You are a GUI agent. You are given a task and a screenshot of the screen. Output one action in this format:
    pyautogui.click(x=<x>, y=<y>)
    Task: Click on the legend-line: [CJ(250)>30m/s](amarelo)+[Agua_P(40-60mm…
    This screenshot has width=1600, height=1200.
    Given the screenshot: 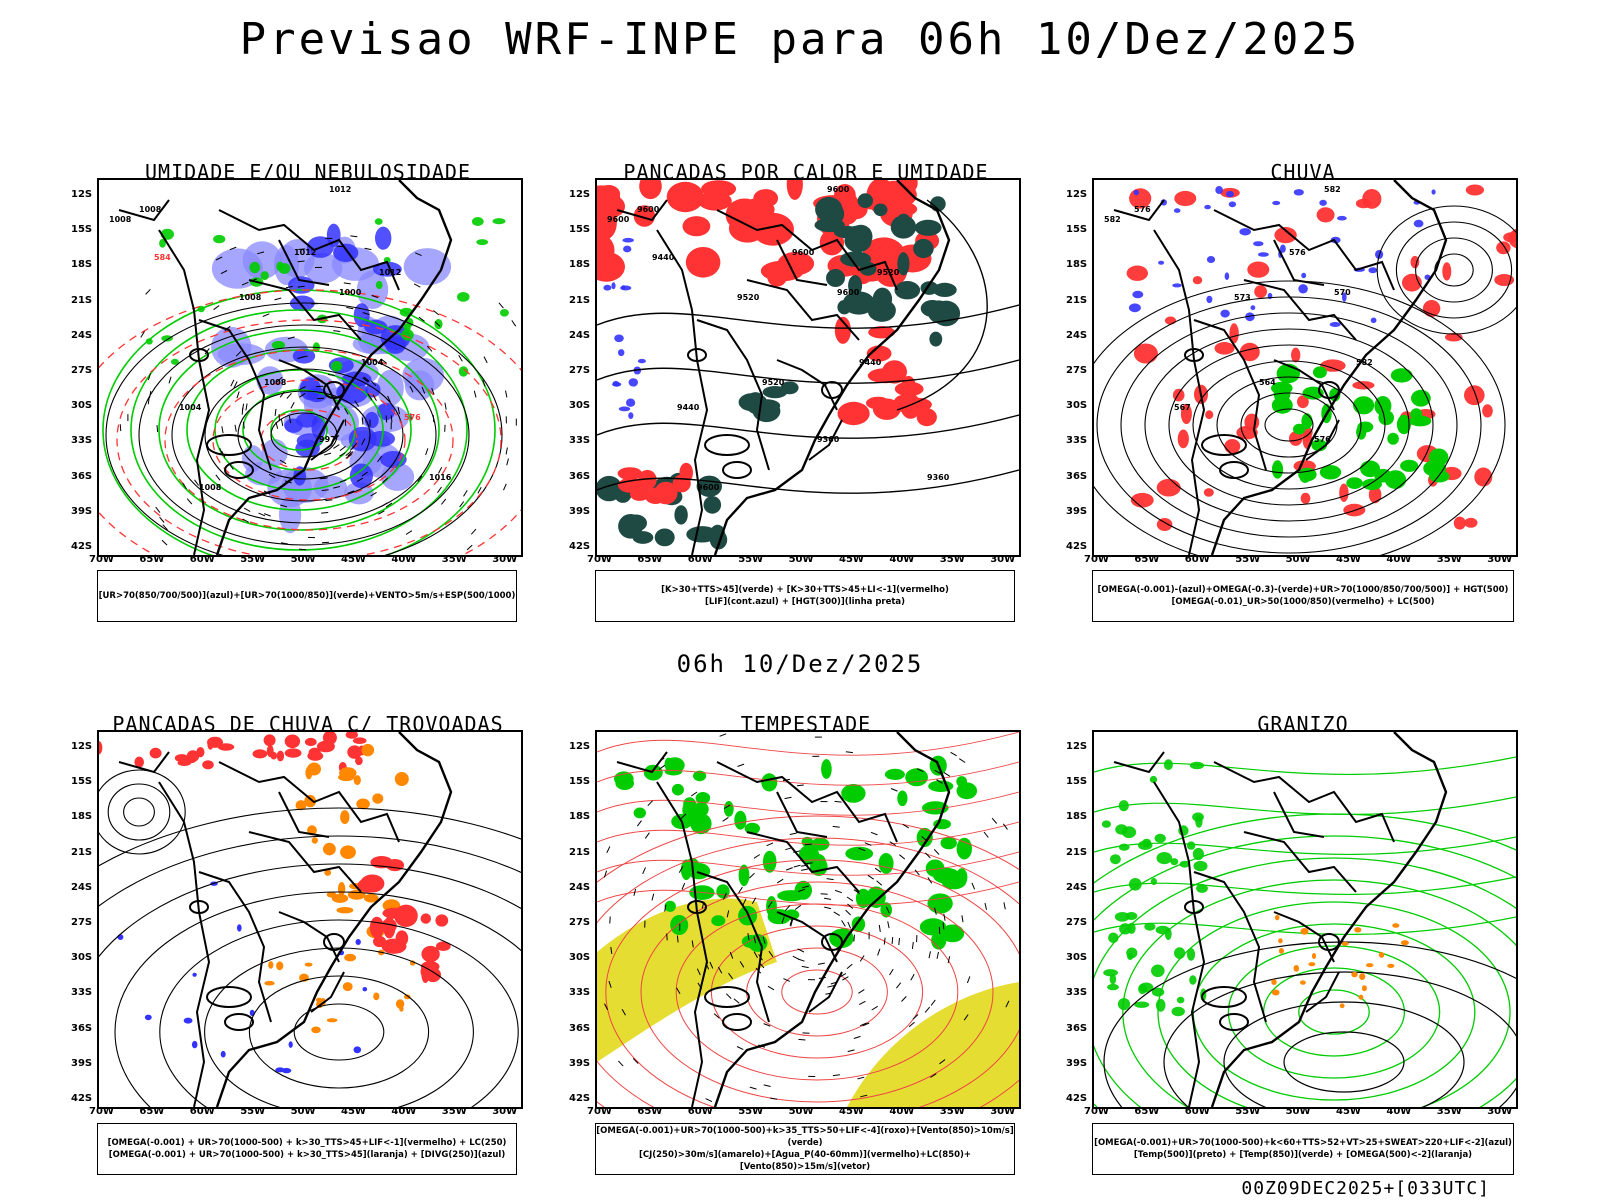 What is the action you would take?
    pyautogui.click(x=805, y=1161)
    